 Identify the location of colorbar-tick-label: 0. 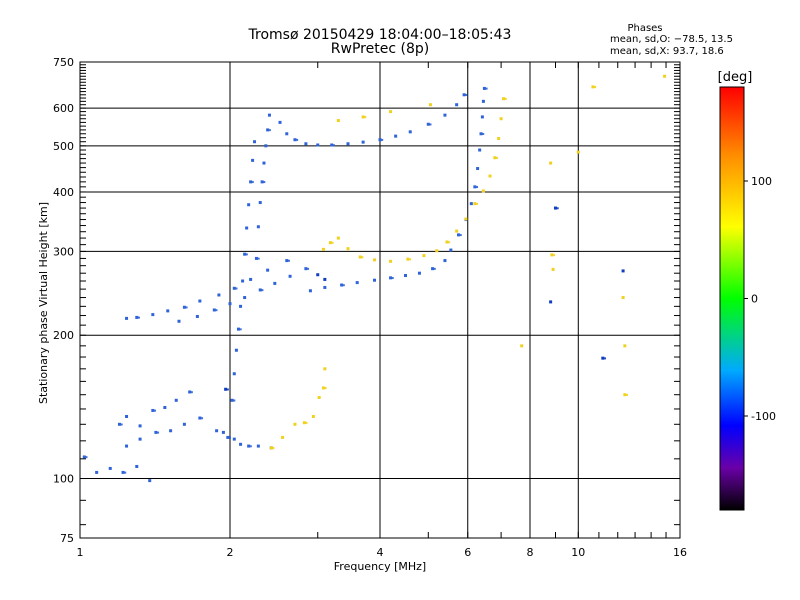
(754, 299).